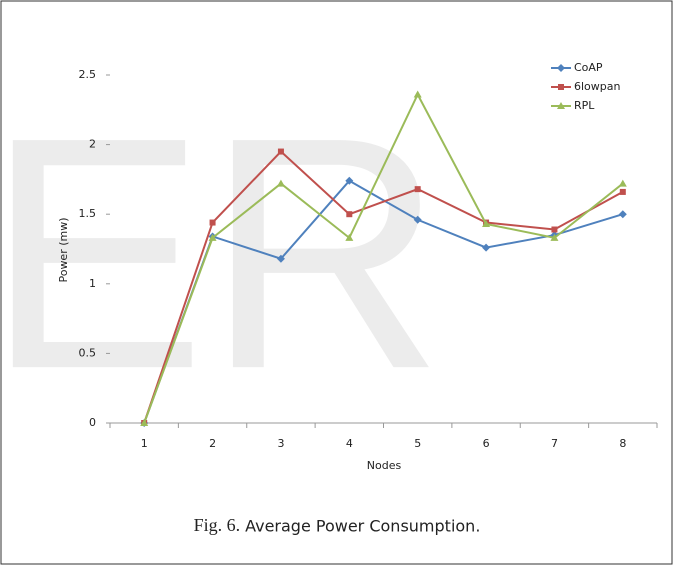 The image size is (673, 565). I want to click on x-tick-label: 4, so click(349, 443).